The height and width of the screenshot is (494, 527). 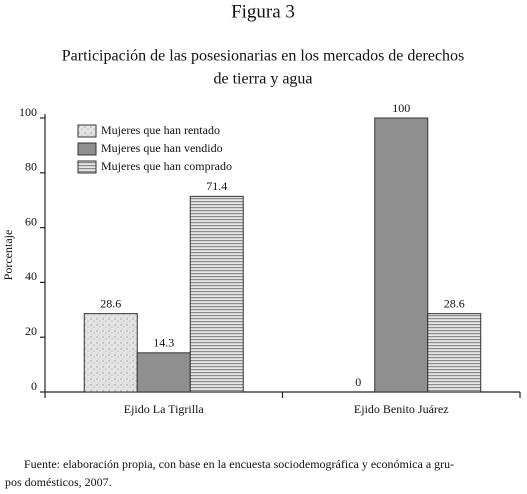 What do you see at coordinates (31, 221) in the screenshot?
I see `y-tick-label: 60` at bounding box center [31, 221].